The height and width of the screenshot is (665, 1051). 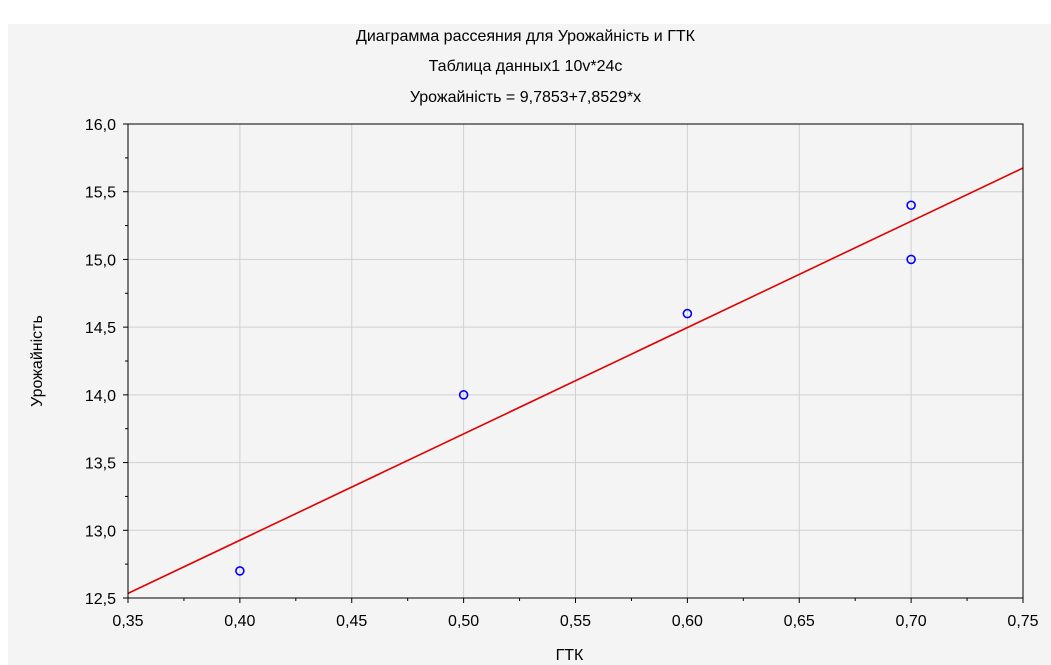 I want to click on chart-subtitle: Таблица данных1 10v*24c, so click(x=525, y=66).